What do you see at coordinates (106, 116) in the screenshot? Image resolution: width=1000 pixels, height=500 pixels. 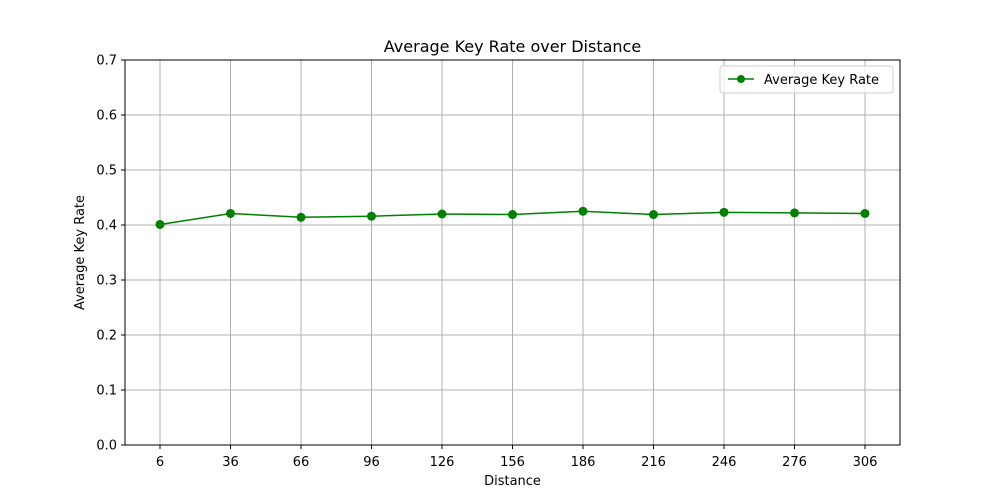 I see `y-tick-label: 0.6` at bounding box center [106, 116].